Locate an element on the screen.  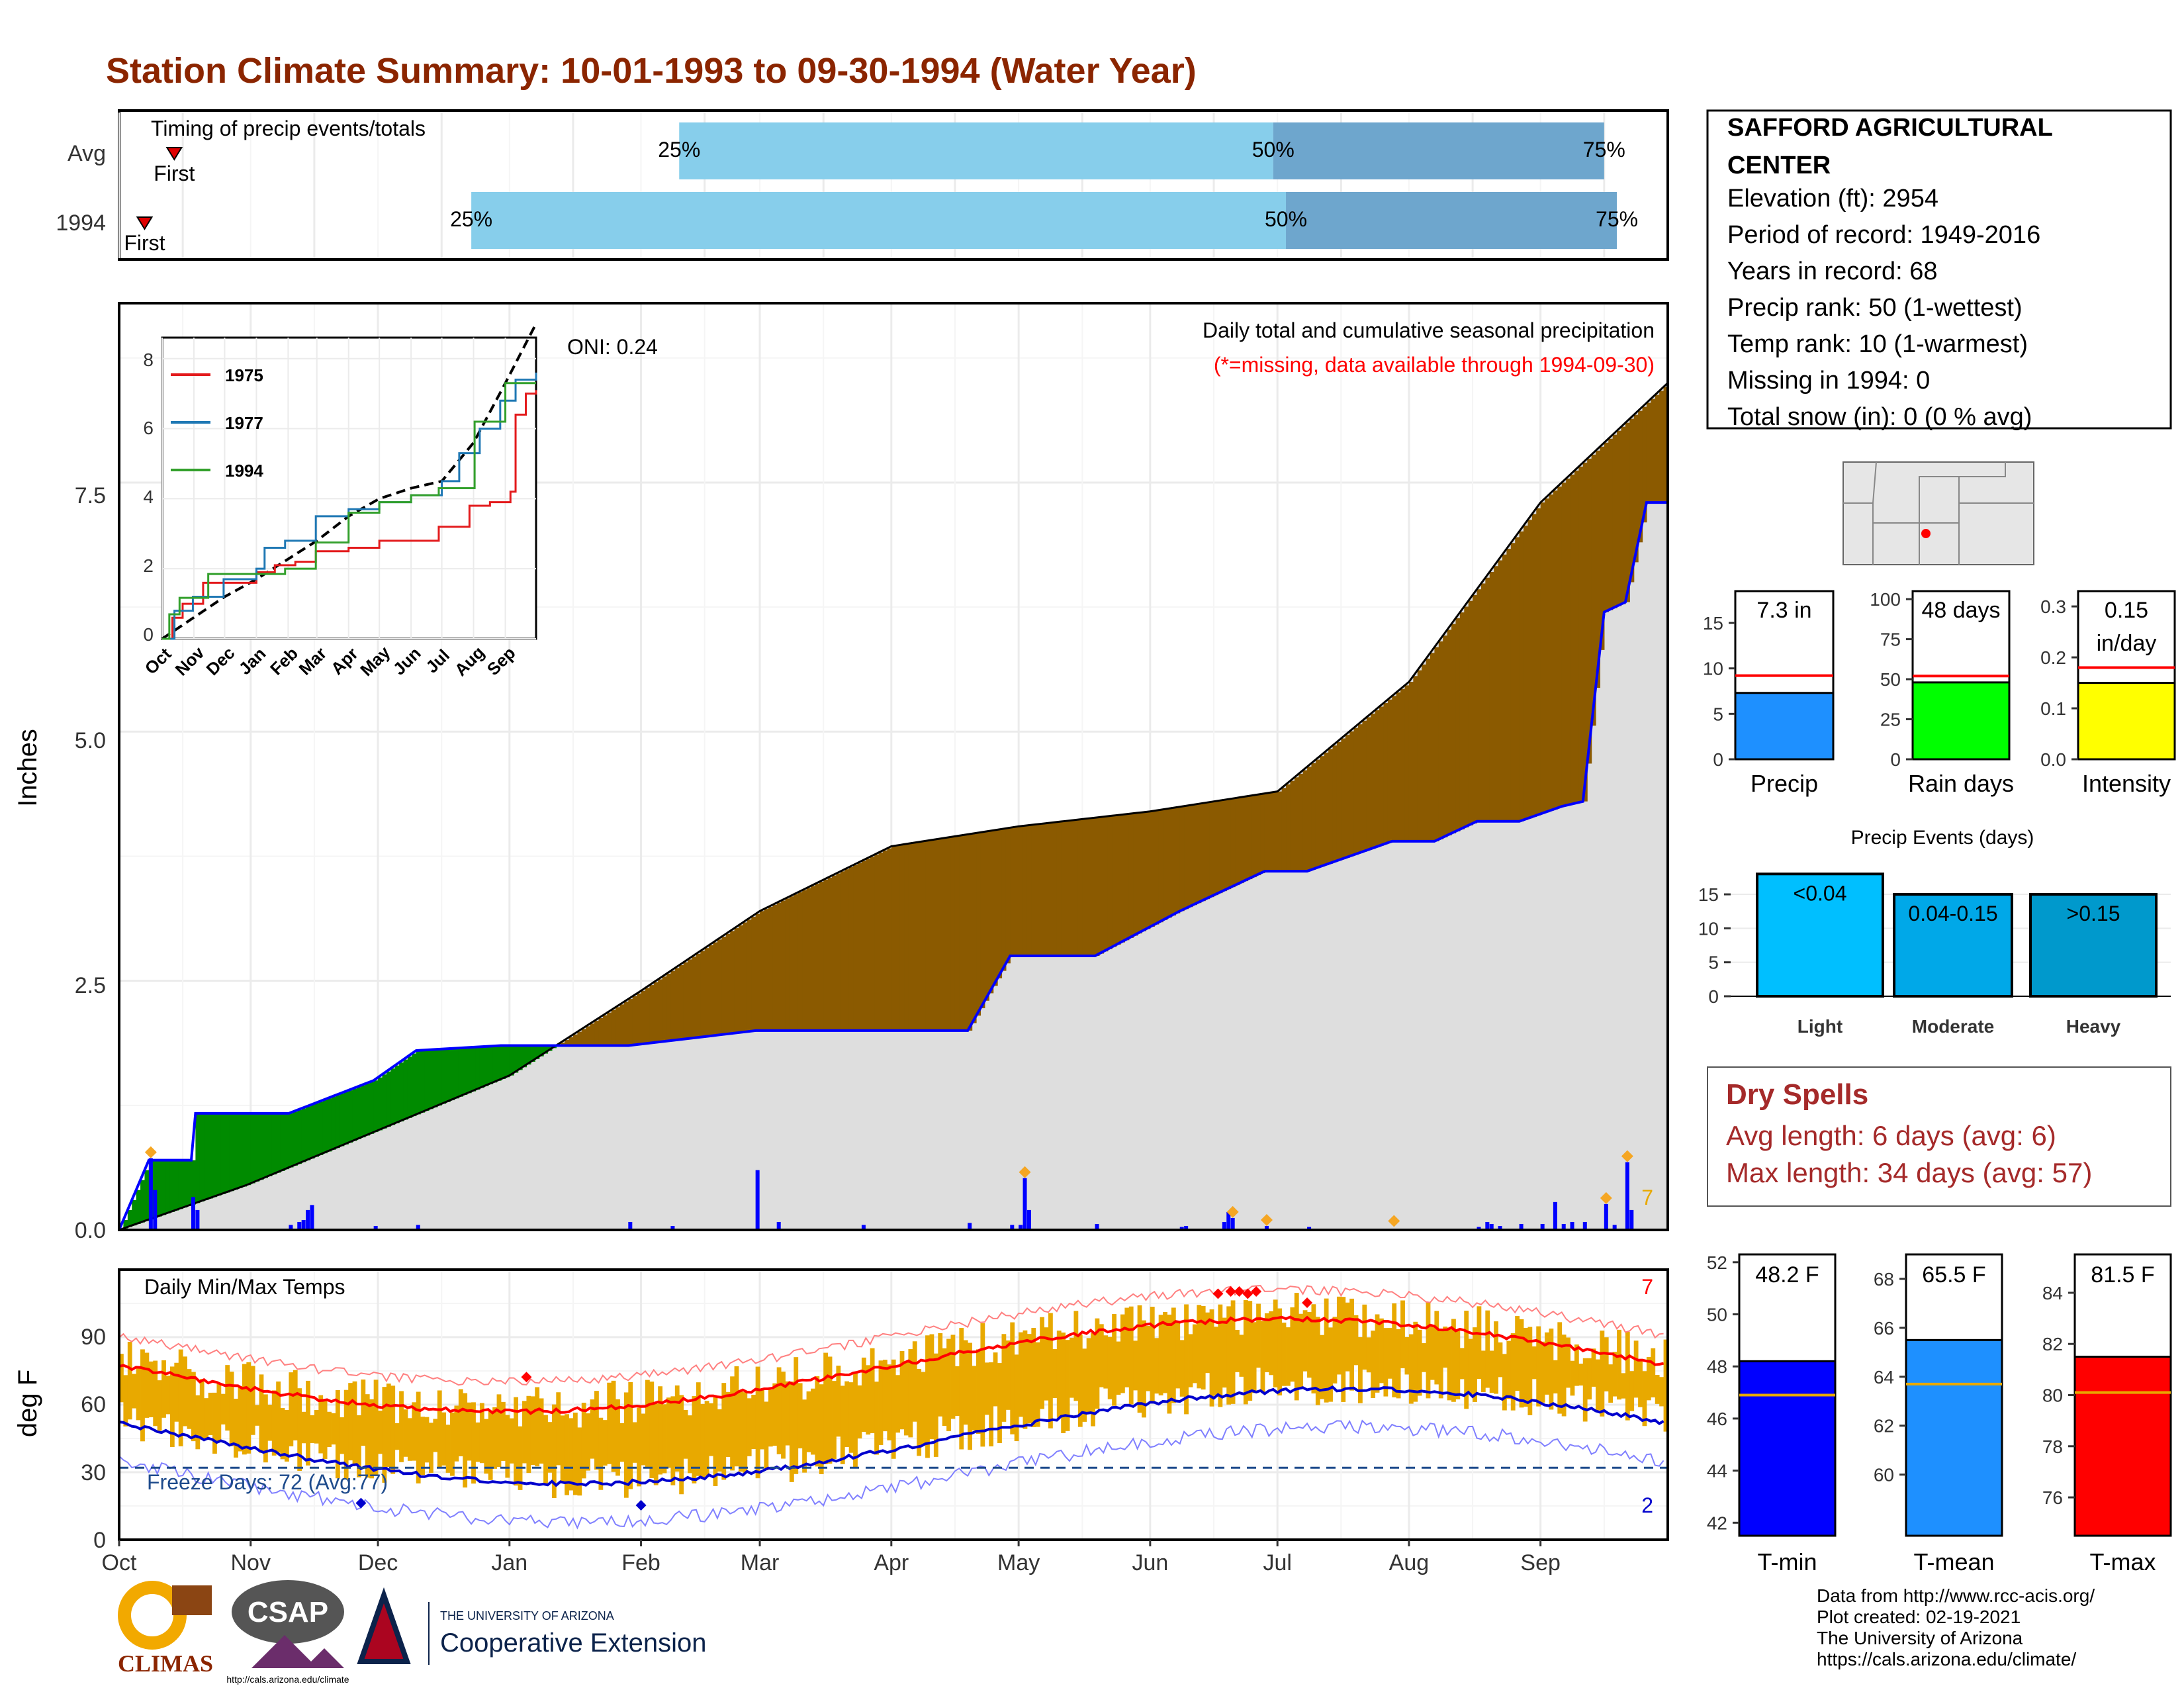
freeze-days: Freeze Days: 72 (Avg:77) is located at coordinates (267, 1482).